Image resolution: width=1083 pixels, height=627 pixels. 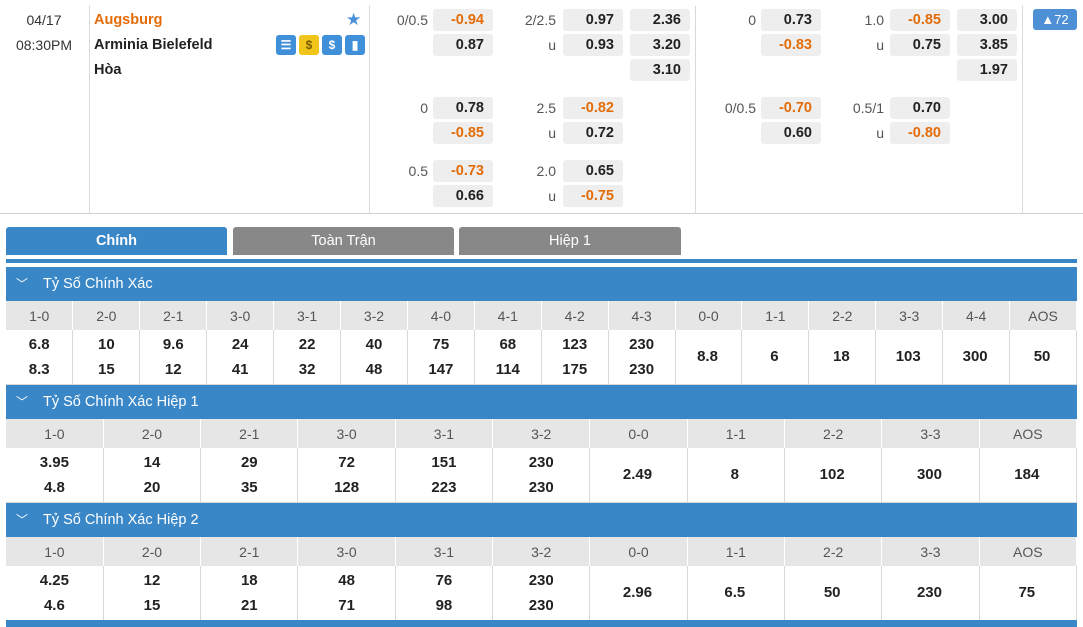 What do you see at coordinates (173, 357) in the screenshot?
I see `score-odds-cell: 9.6 12` at bounding box center [173, 357].